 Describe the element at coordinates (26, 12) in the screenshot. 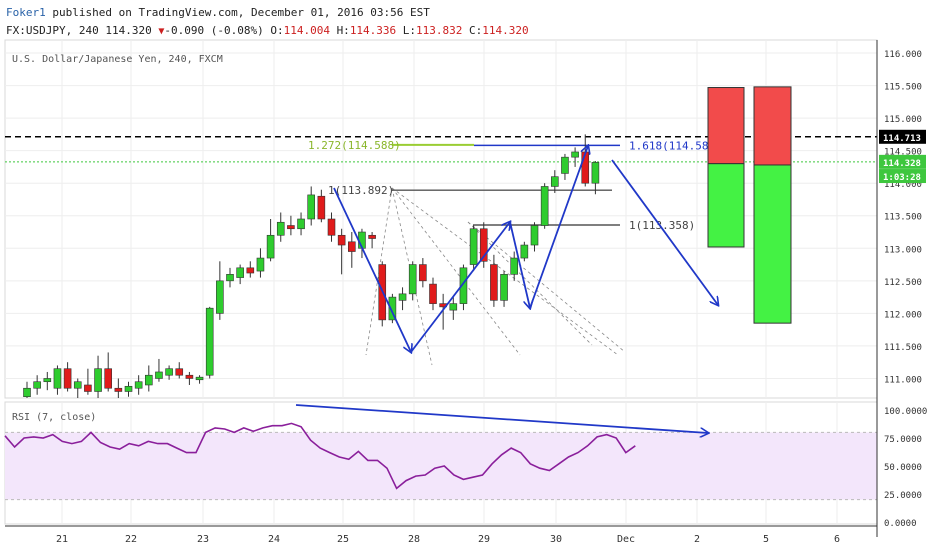

I see `author-link: Foker1` at that location.